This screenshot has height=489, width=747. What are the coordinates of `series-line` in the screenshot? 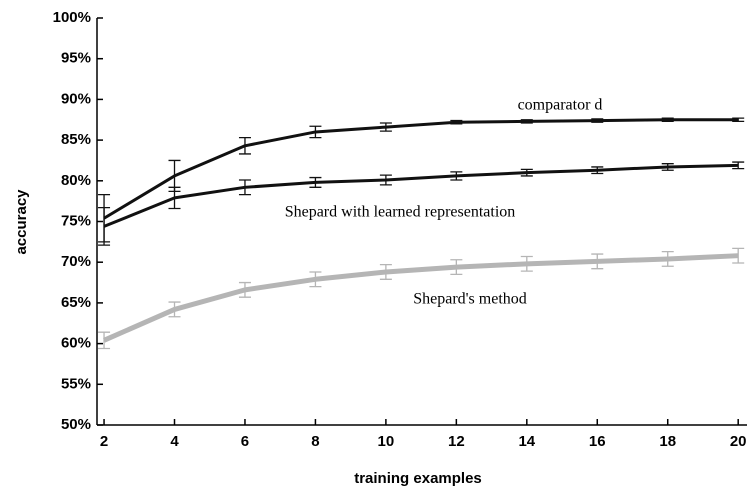 It's located at (421, 195).